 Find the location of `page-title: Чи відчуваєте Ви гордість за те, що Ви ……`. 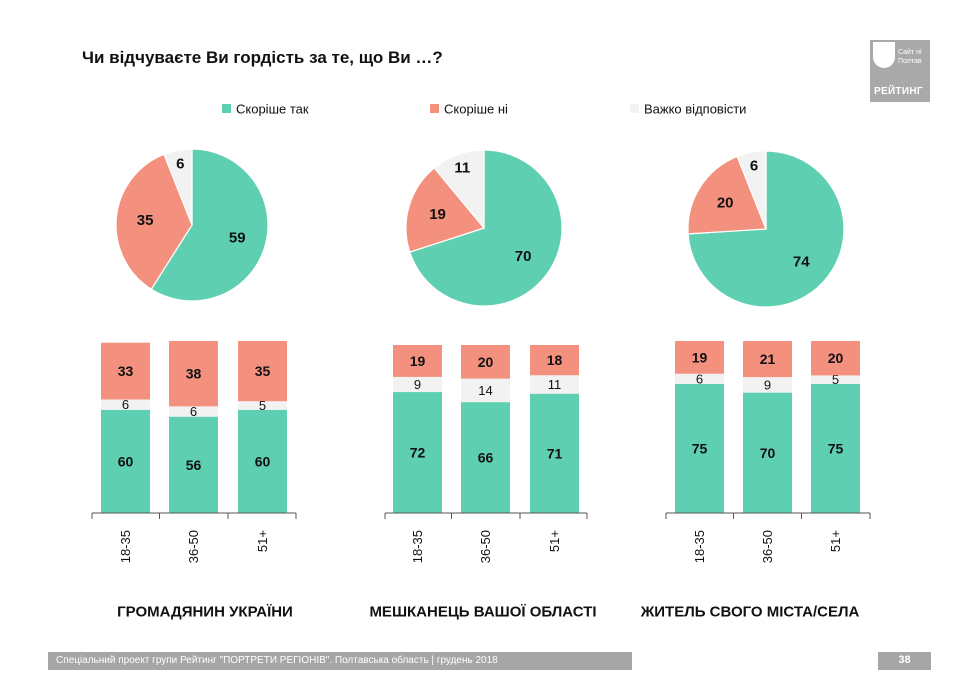

page-title: Чи відчуваєте Ви гордість за те, що Ви …… is located at coordinates (262, 57).